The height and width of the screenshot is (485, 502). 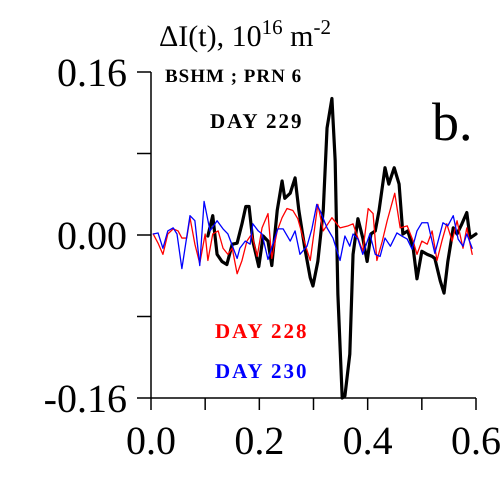 What do you see at coordinates (257, 121) in the screenshot?
I see `series-label: DAY 229` at bounding box center [257, 121].